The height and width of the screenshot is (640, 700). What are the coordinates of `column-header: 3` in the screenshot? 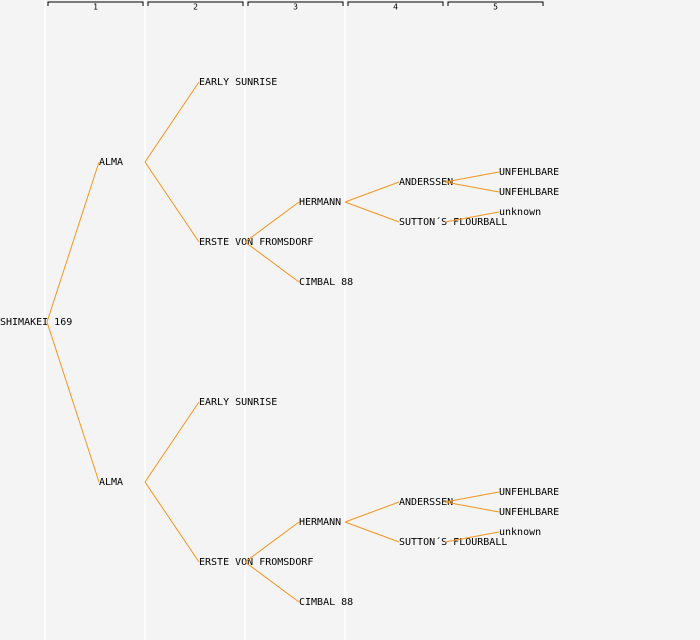 It's located at (295, 7).